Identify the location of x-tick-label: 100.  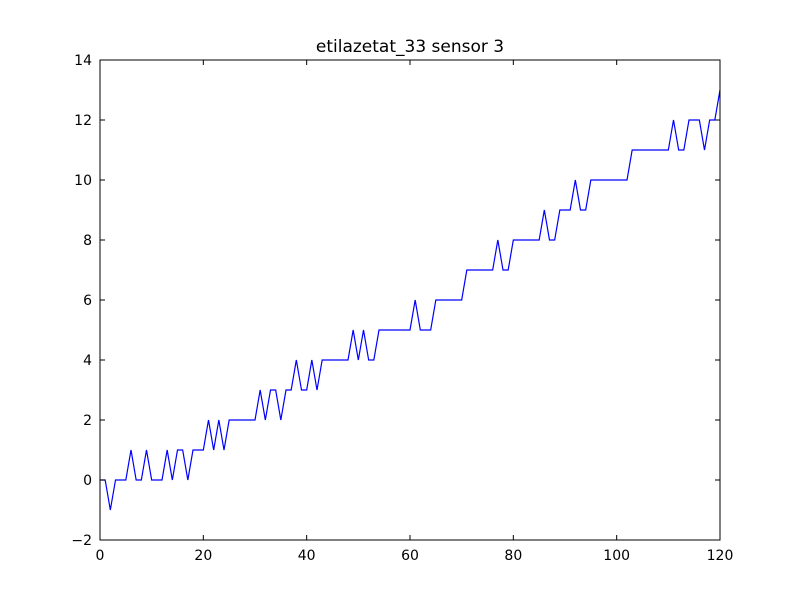
(616, 556).